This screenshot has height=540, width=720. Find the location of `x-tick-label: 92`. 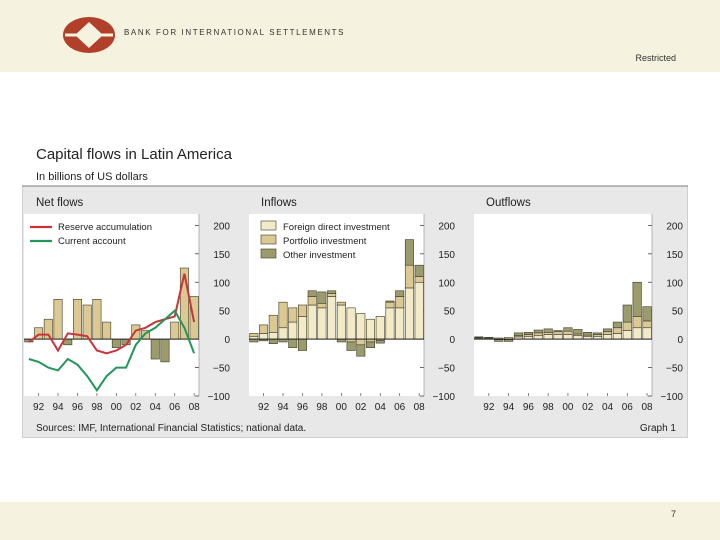

x-tick-label: 92 is located at coordinates (264, 407).